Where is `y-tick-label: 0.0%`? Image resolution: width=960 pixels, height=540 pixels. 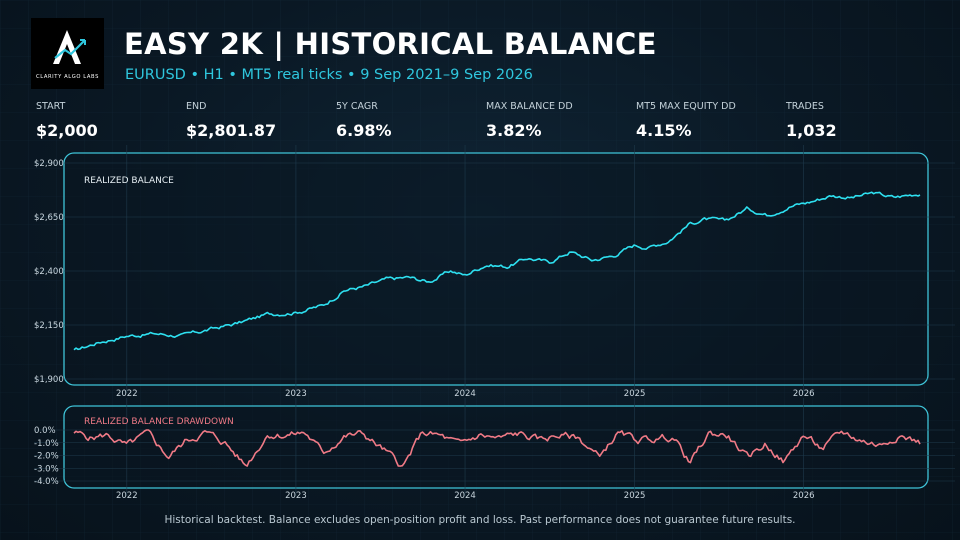
y-tick-label: 0.0% is located at coordinates (45, 431).